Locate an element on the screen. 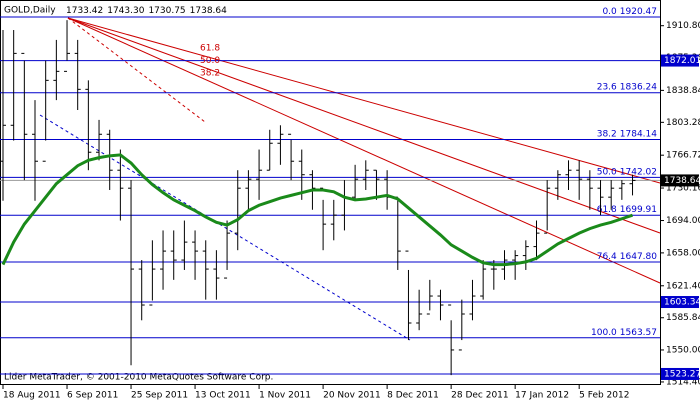 The height and width of the screenshot is (402, 700). fib-price: 1920.47 is located at coordinates (638, 12).